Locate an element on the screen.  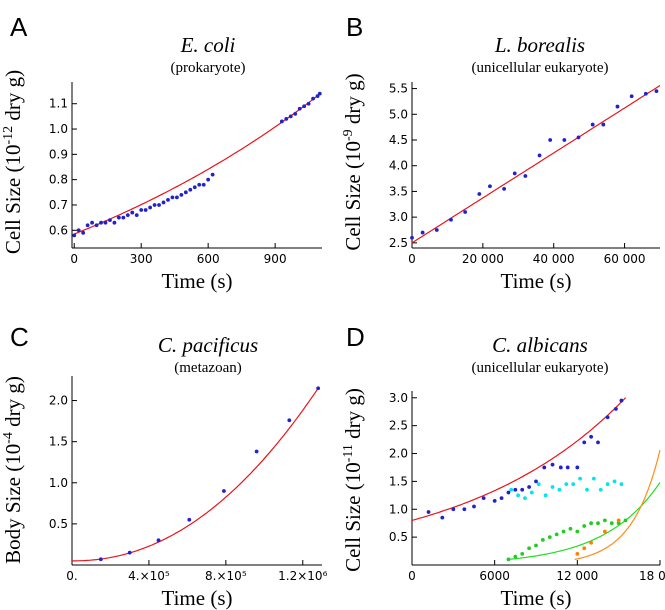
y-tick-label-c: 0.5 is located at coordinates (58, 524).